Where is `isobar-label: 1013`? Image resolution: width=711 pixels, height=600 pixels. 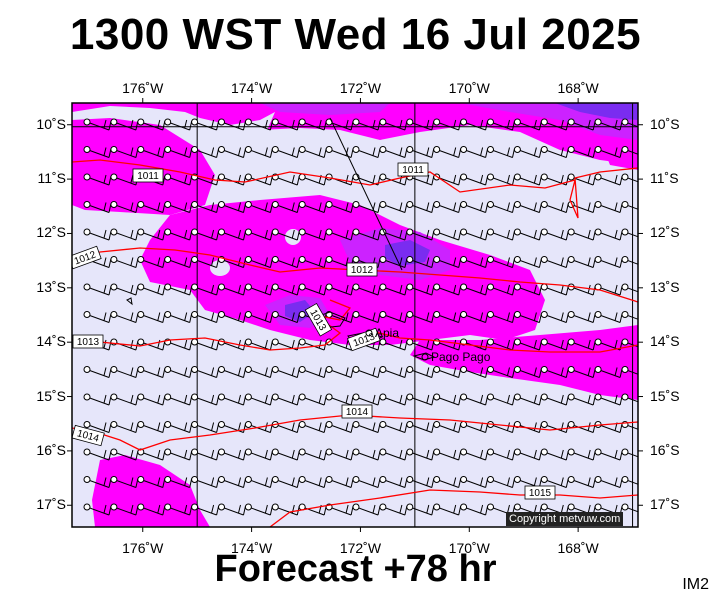 isobar-label: 1013 is located at coordinates (88, 341).